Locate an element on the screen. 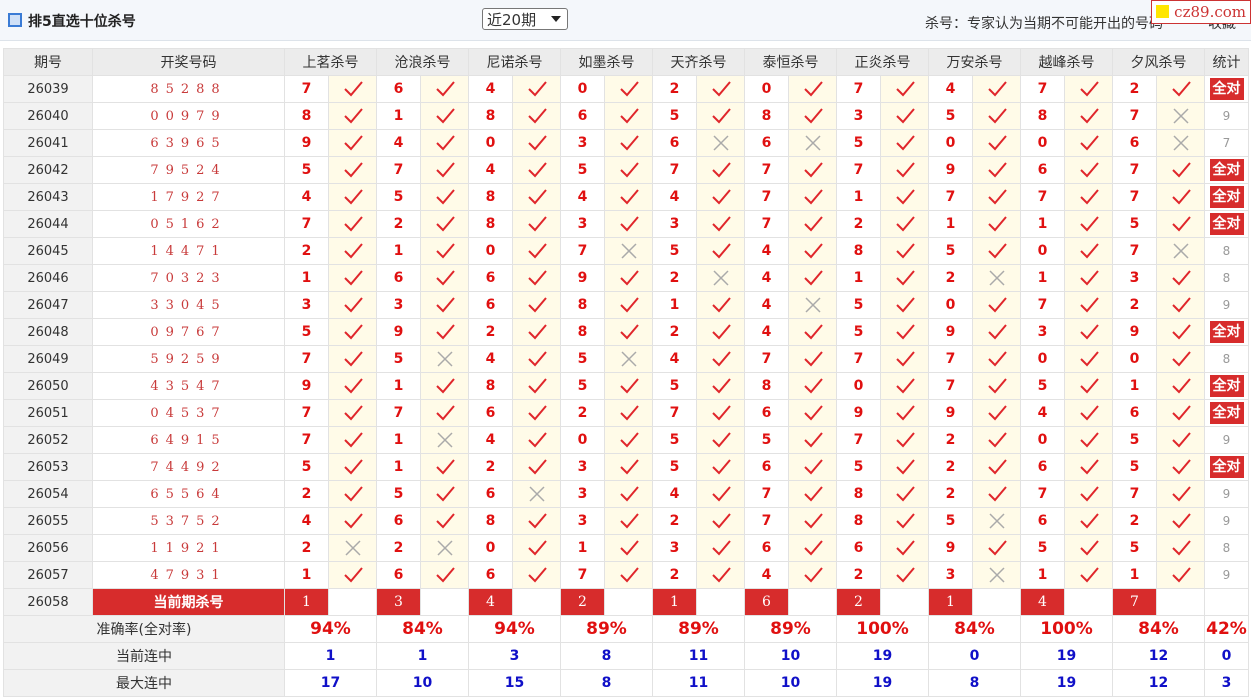 Image resolution: width=1251 pixels, height=700 pixels. summary-label: 当前连中 is located at coordinates (144, 656).